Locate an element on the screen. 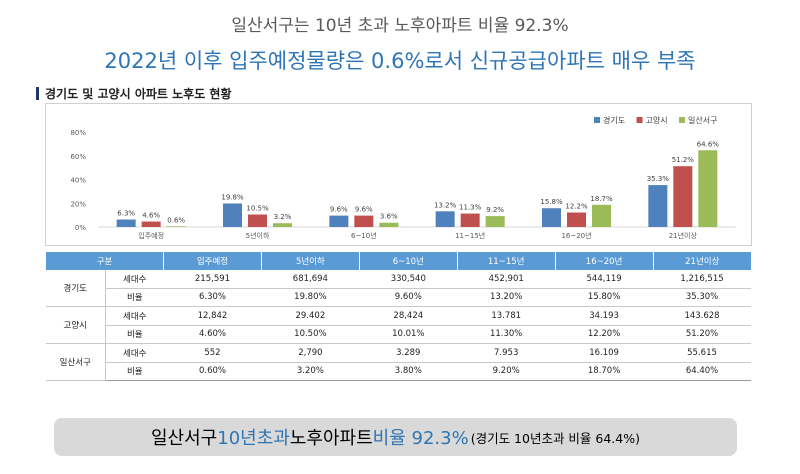  table-cell: 9.20% is located at coordinates (506, 371).